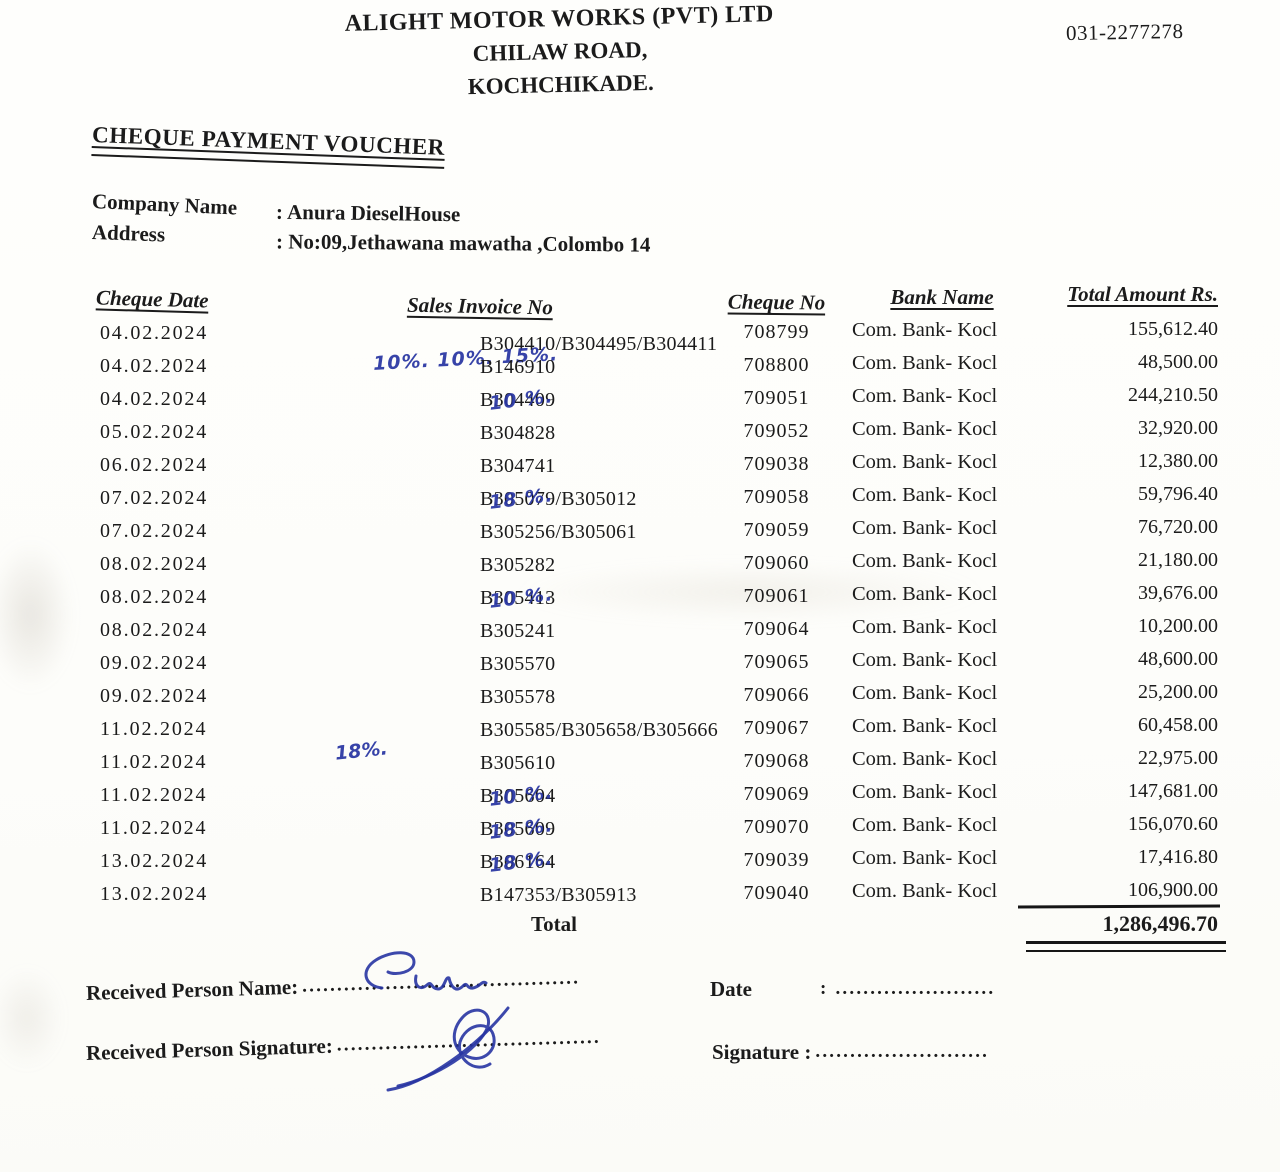 The height and width of the screenshot is (1172, 1280). Describe the element at coordinates (1178, 857) in the screenshot. I see `amount-cell: 17,416.80` at that location.